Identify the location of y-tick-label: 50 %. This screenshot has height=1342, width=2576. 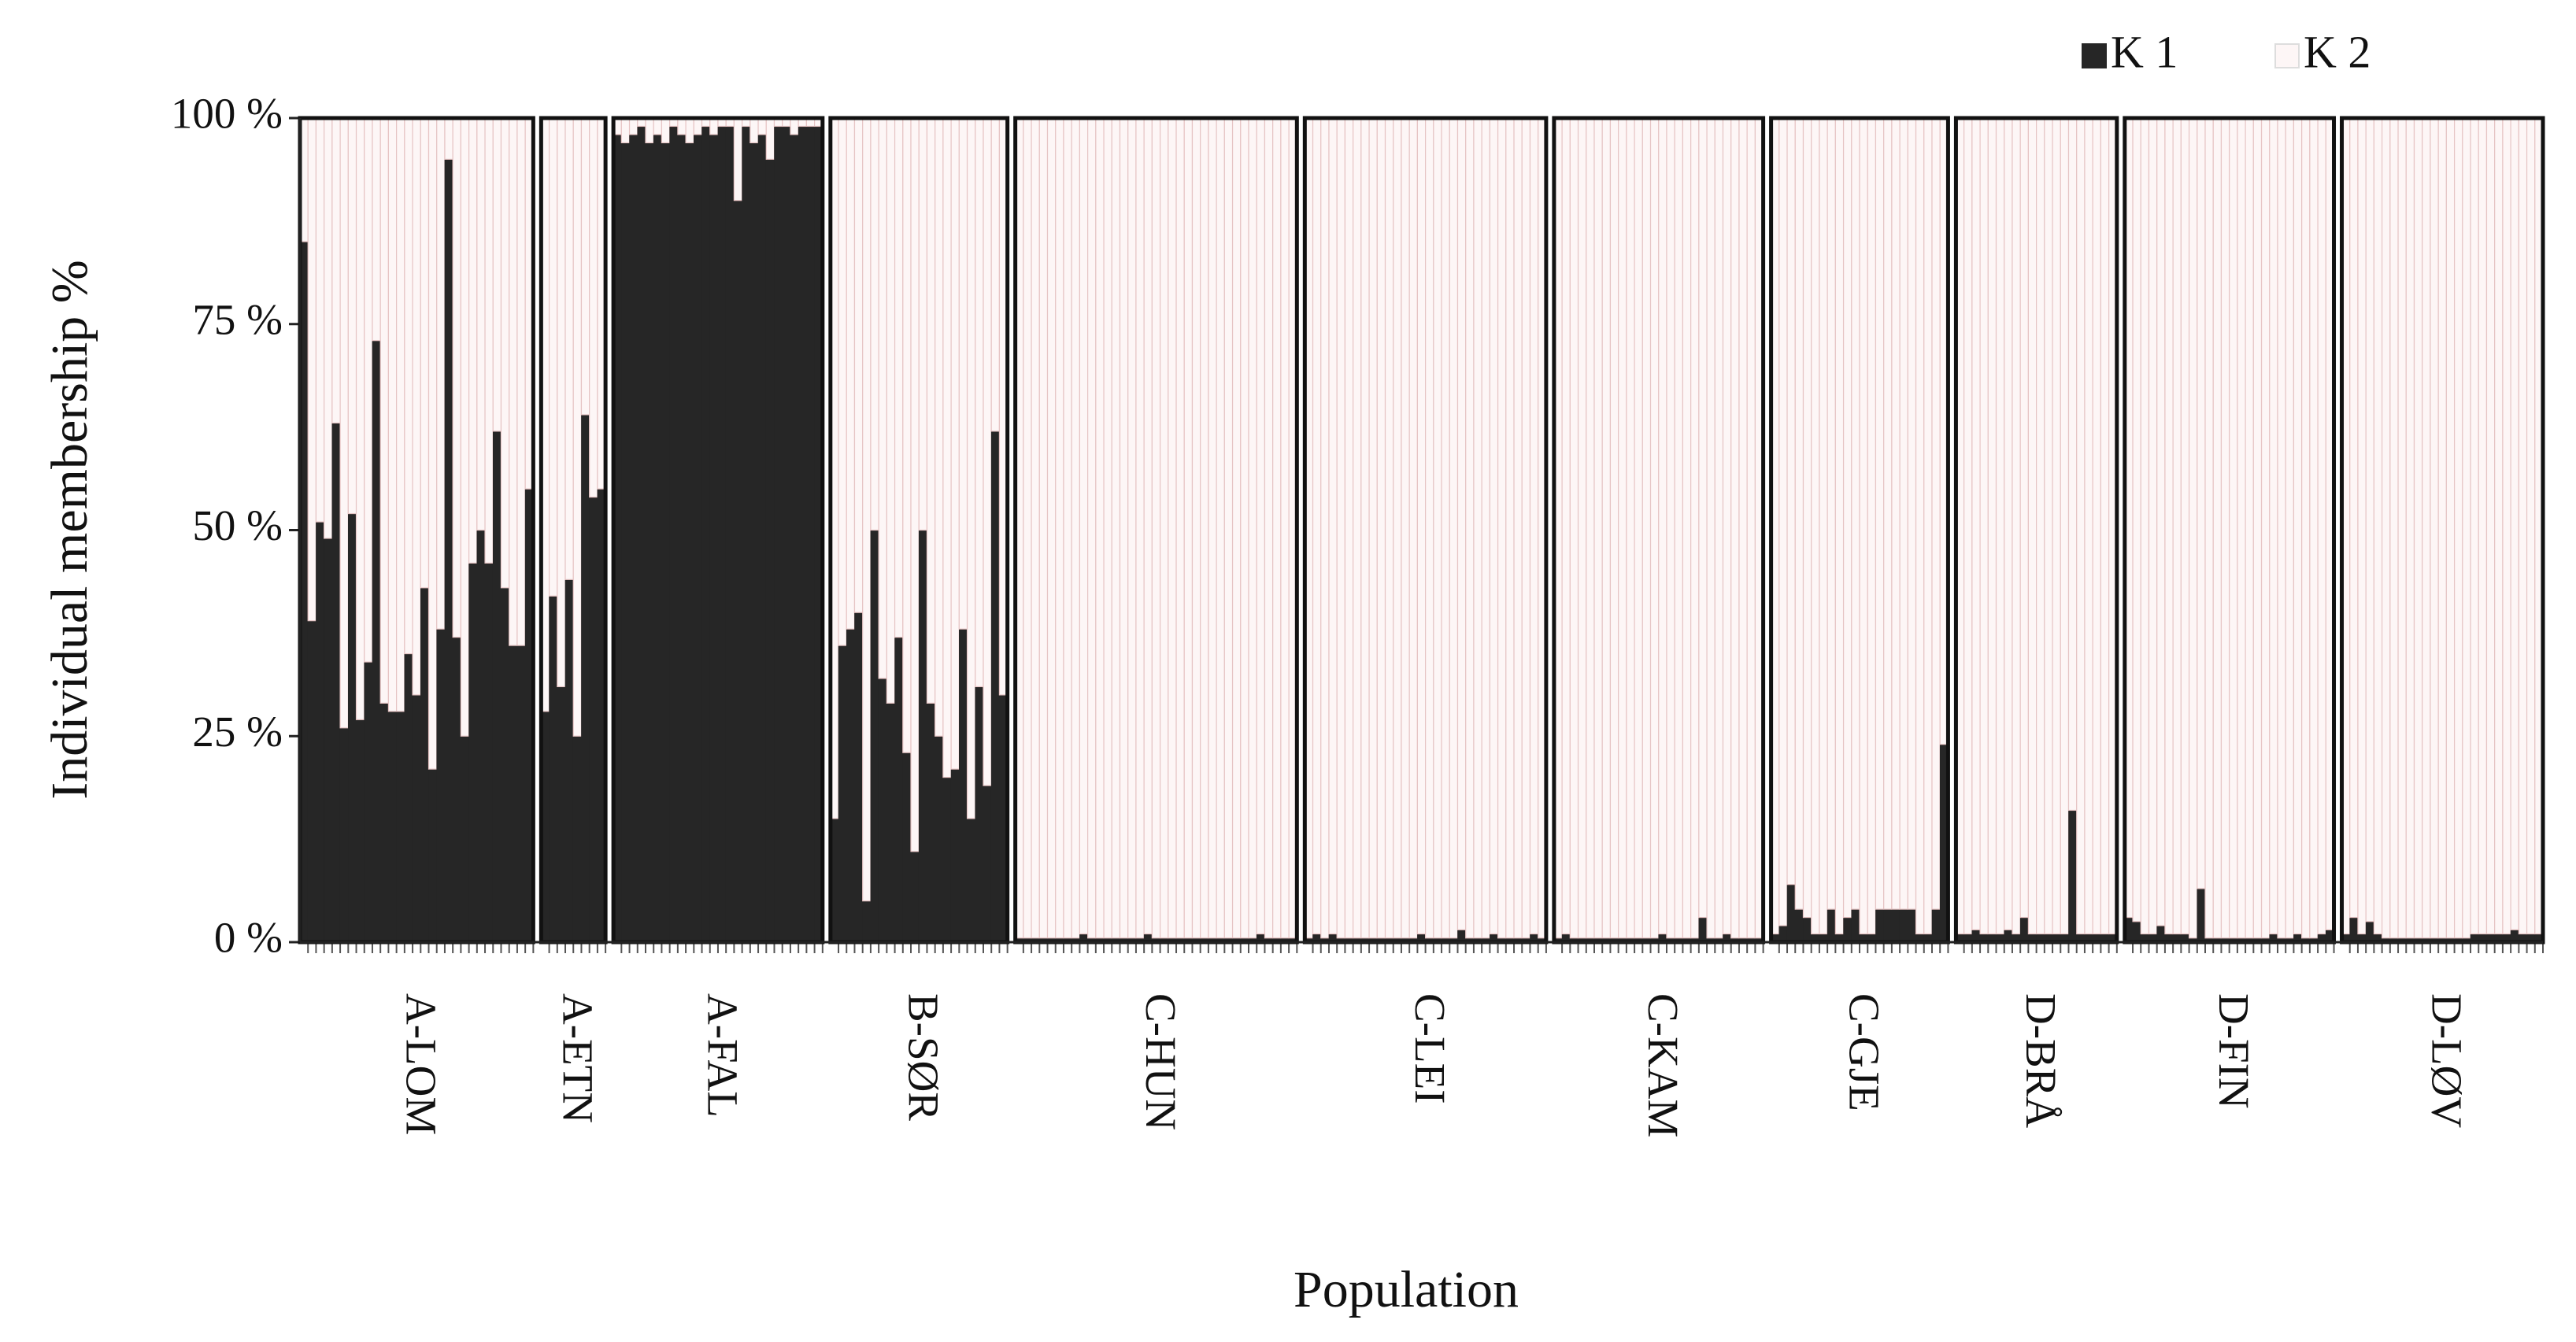
(237, 525).